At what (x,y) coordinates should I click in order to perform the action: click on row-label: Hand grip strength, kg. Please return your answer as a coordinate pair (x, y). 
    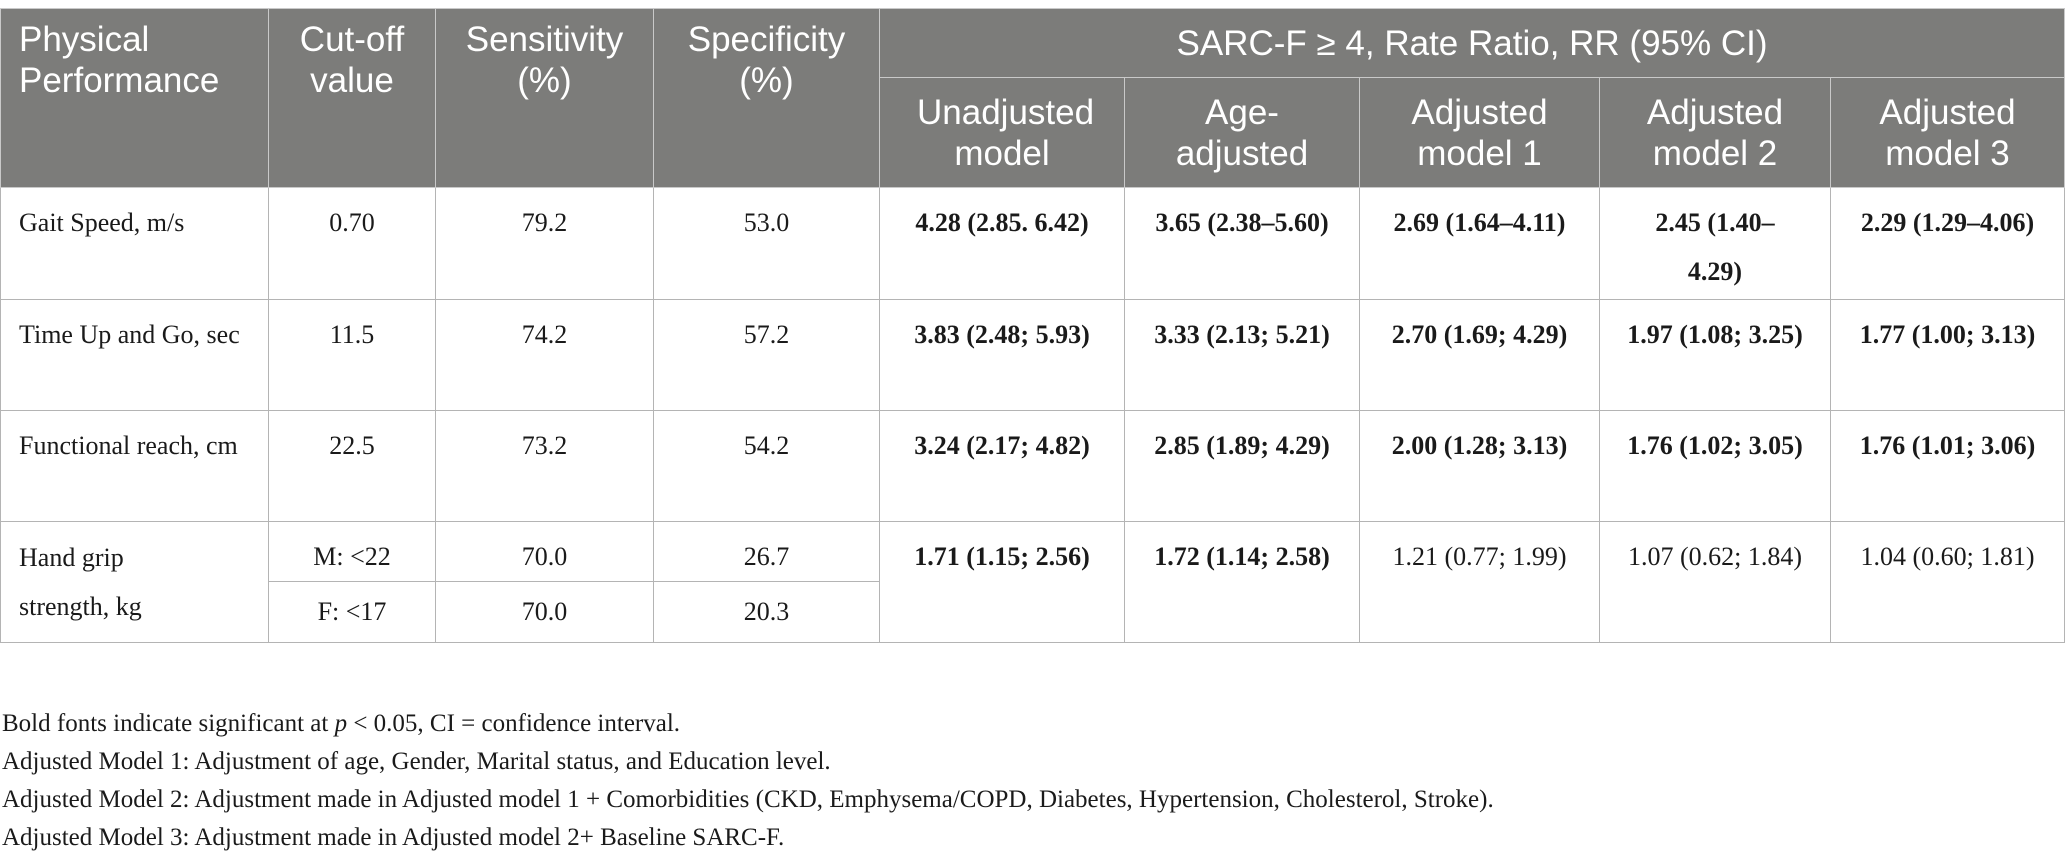
    Looking at the image, I should click on (134, 582).